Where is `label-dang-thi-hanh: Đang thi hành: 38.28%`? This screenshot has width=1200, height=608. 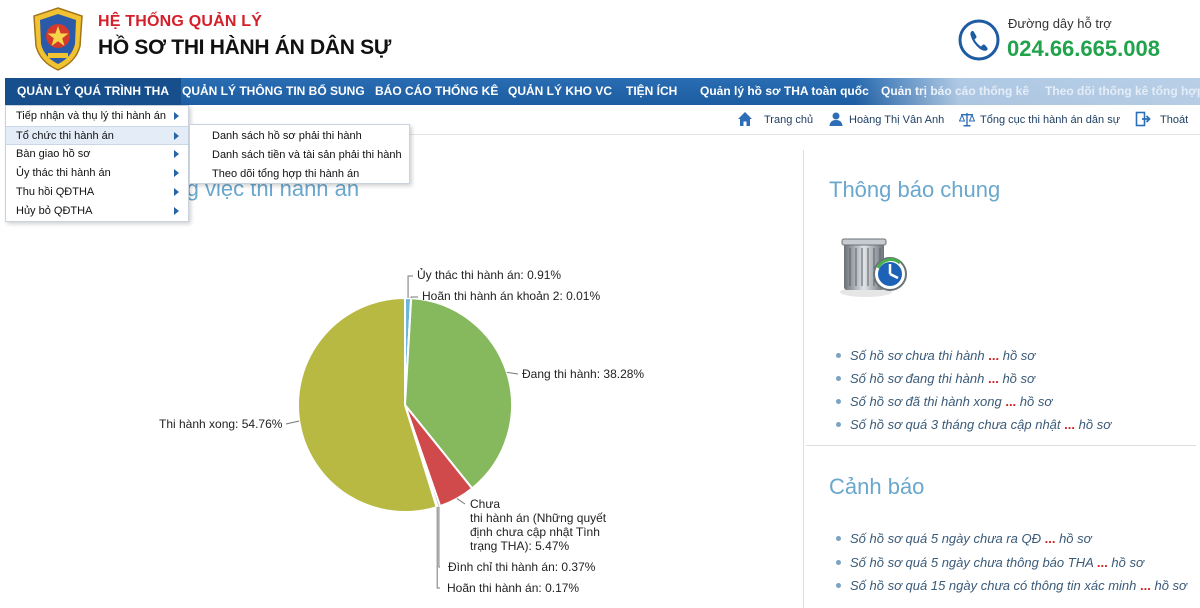
label-dang-thi-hanh: Đang thi hành: 38.28% is located at coordinates (583, 374).